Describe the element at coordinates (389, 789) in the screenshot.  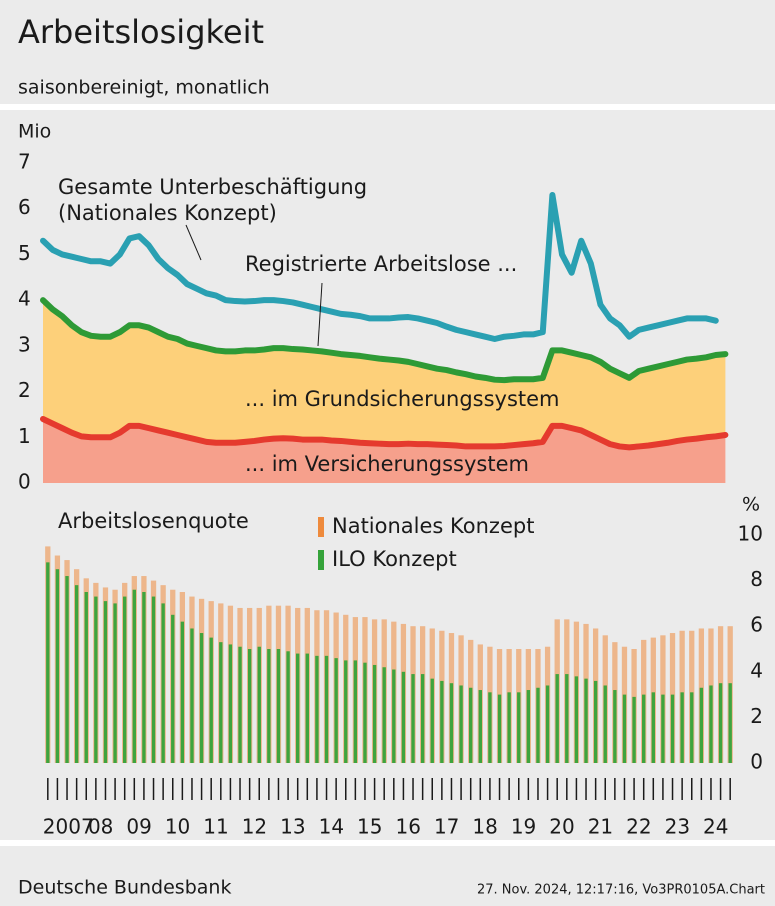
I see `grid` at that location.